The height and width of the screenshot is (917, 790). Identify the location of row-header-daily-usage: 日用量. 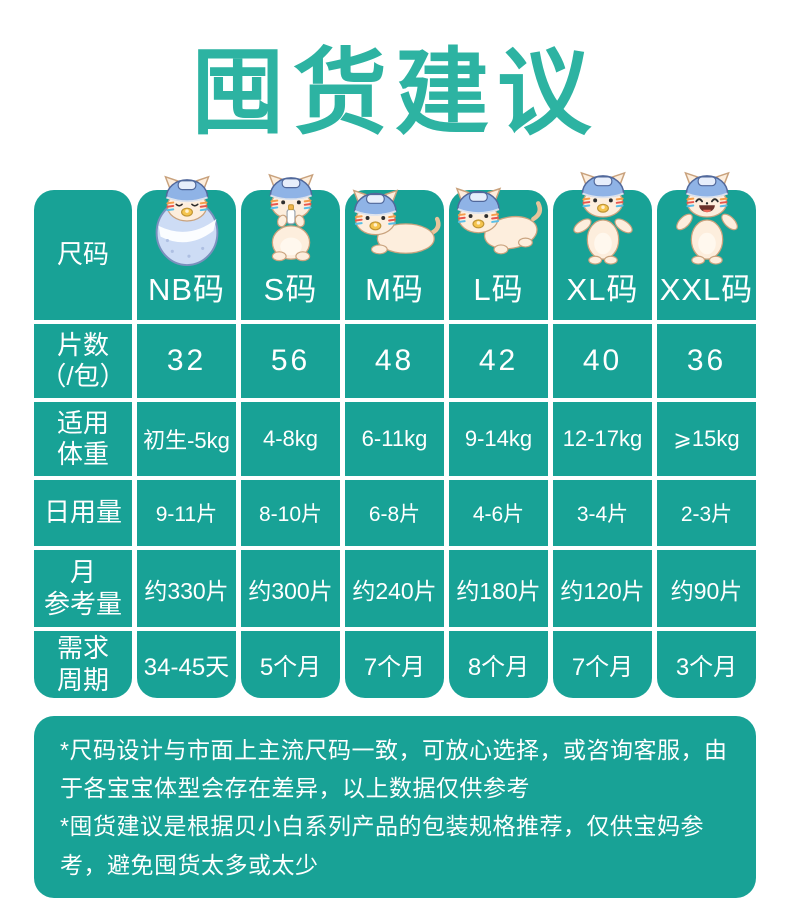
(83, 513).